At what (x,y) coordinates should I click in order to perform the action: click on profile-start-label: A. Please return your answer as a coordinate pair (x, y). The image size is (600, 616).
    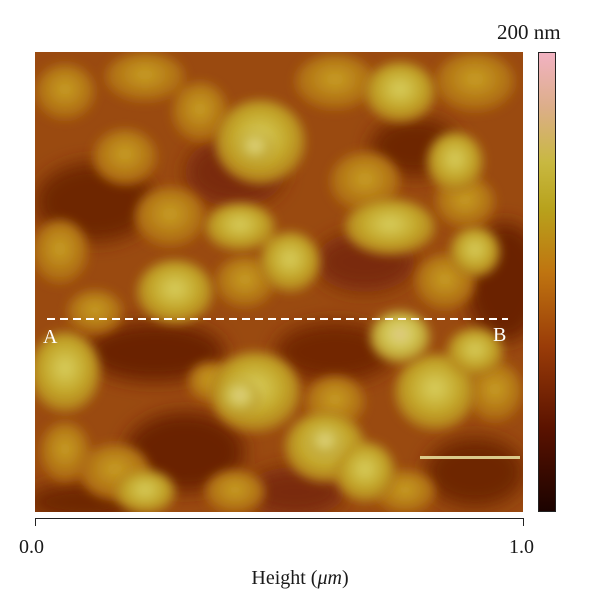
    Looking at the image, I should click on (50, 337).